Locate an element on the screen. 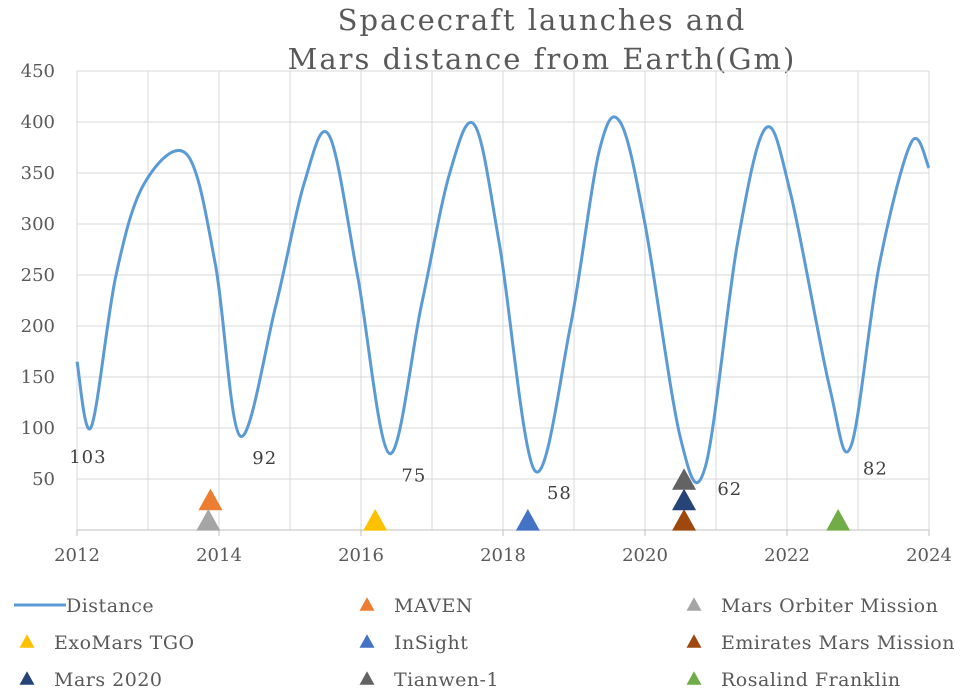 This screenshot has width=970, height=694. launch-marker-exomars-tgo is located at coordinates (375, 520).